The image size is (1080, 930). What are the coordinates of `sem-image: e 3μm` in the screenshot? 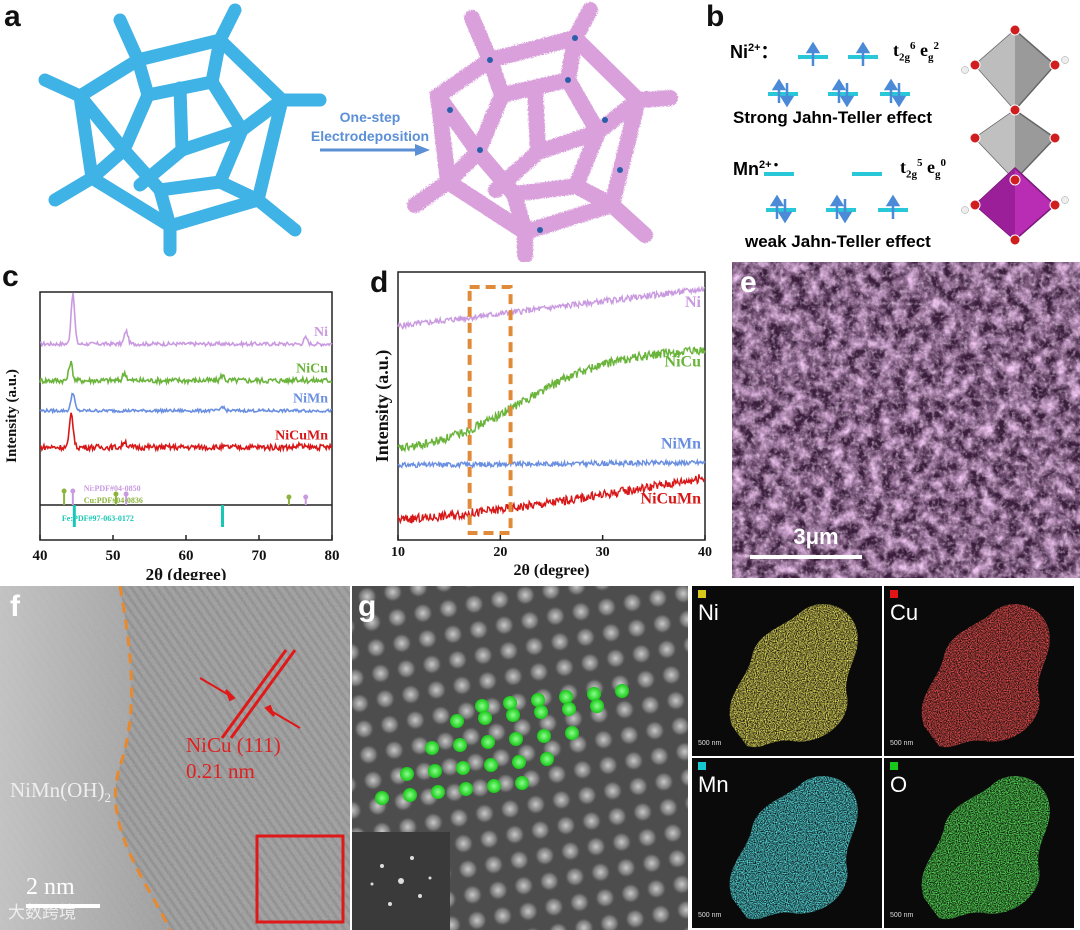 It's located at (906, 420).